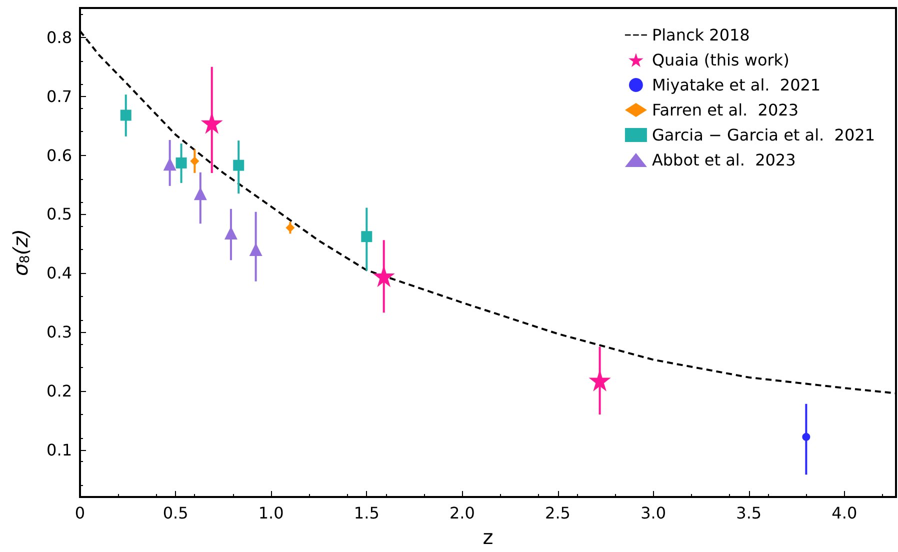 Image resolution: width=898 pixels, height=552 pixels. Describe the element at coordinates (80, 513) in the screenshot. I see `x-tick-label: 0` at that location.